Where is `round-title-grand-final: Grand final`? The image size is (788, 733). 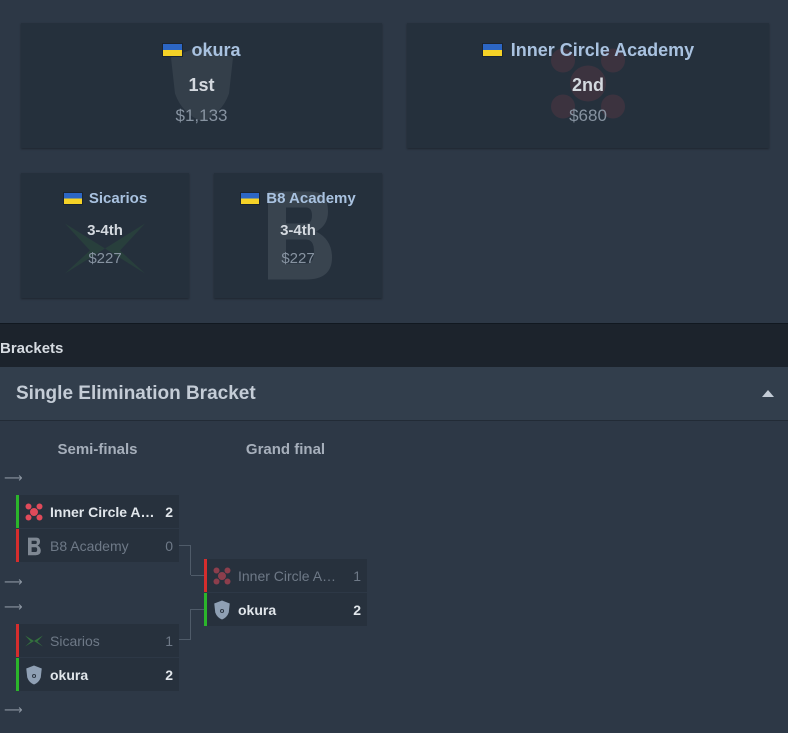
round-title-grand-final: Grand final is located at coordinates (285, 449).